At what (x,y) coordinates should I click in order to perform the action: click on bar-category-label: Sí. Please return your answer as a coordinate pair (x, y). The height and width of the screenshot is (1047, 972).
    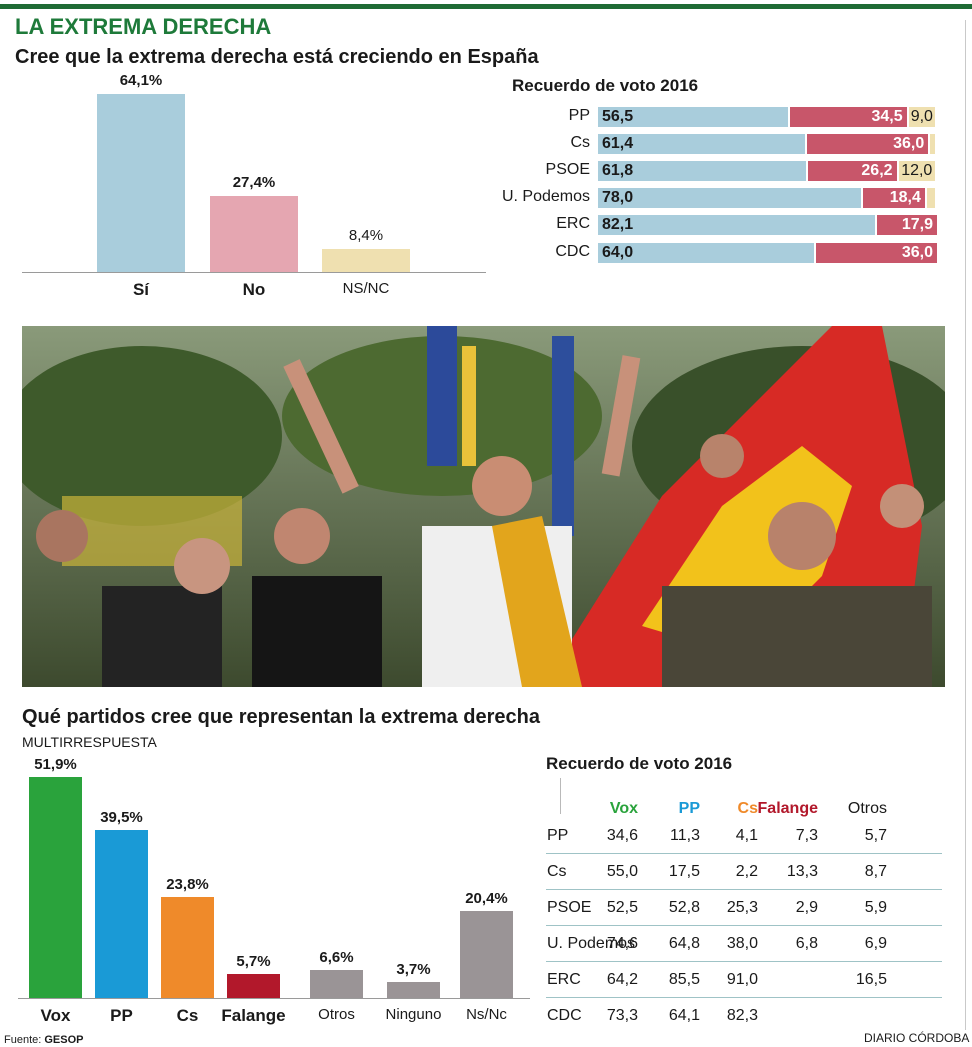
    Looking at the image, I should click on (141, 289).